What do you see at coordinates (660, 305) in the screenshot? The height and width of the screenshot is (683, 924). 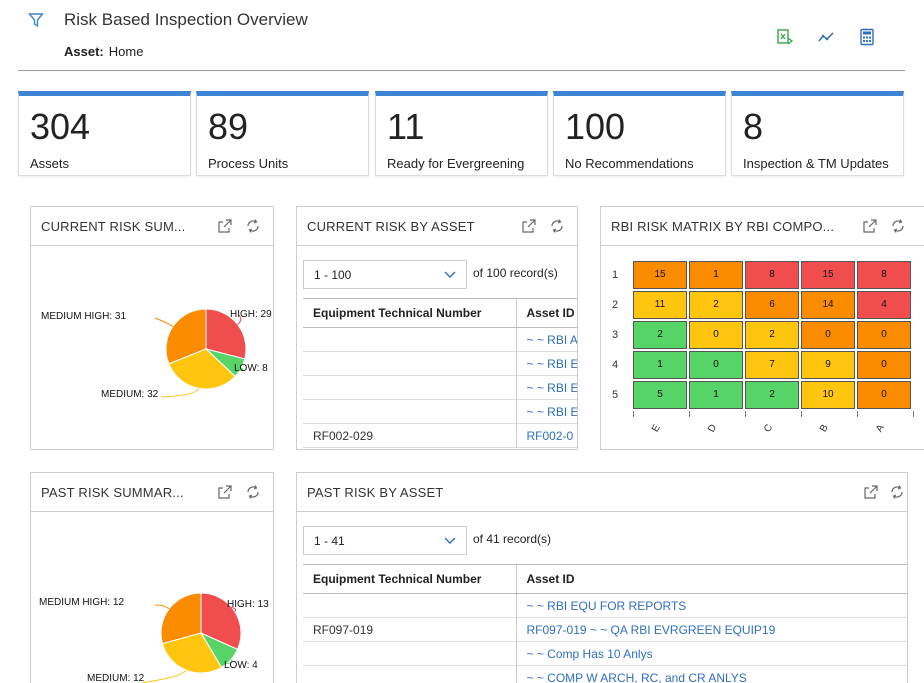 I see `matrix-cell: 11` at bounding box center [660, 305].